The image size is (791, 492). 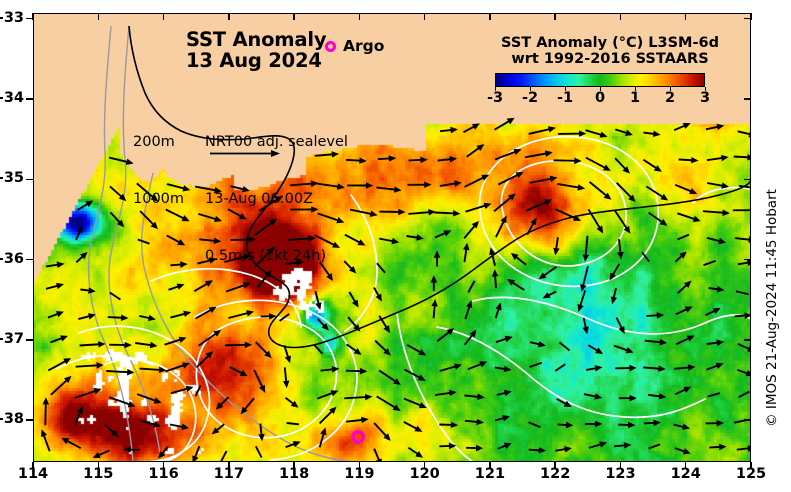 I want to click on x-tick-label: 123, so click(x=620, y=474).